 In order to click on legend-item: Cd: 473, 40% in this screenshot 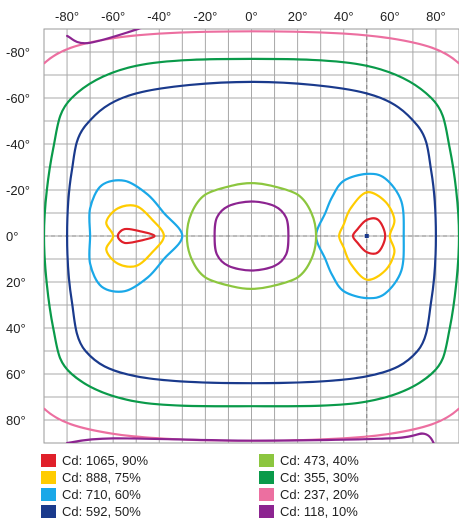, I will do `click(309, 460)`.